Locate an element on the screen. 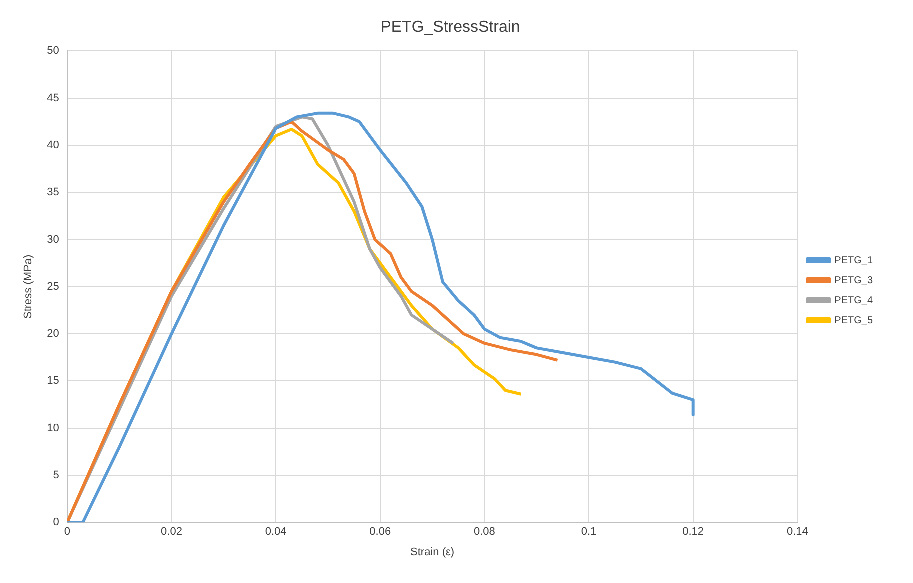  y-tick-label: 35 is located at coordinates (53, 192).